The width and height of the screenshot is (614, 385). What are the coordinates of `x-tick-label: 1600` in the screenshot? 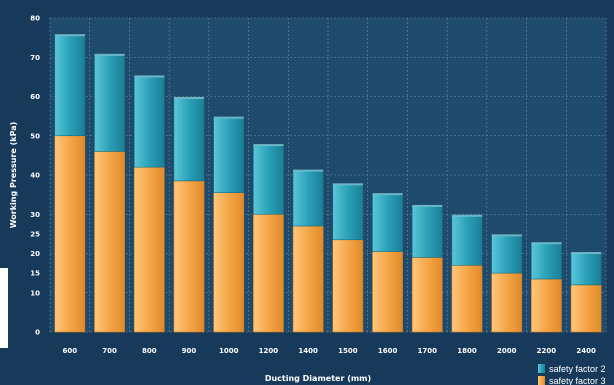 It's located at (388, 351).